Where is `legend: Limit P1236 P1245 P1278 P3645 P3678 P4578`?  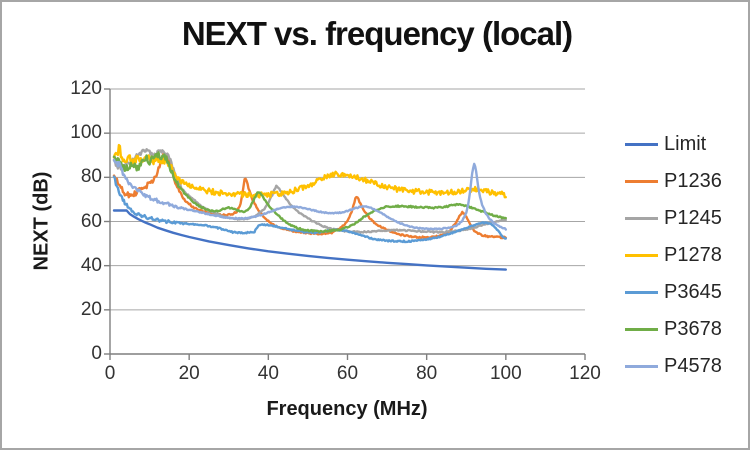 legend: Limit P1236 P1245 P1278 P3645 P3678 P4578 is located at coordinates (673, 255).